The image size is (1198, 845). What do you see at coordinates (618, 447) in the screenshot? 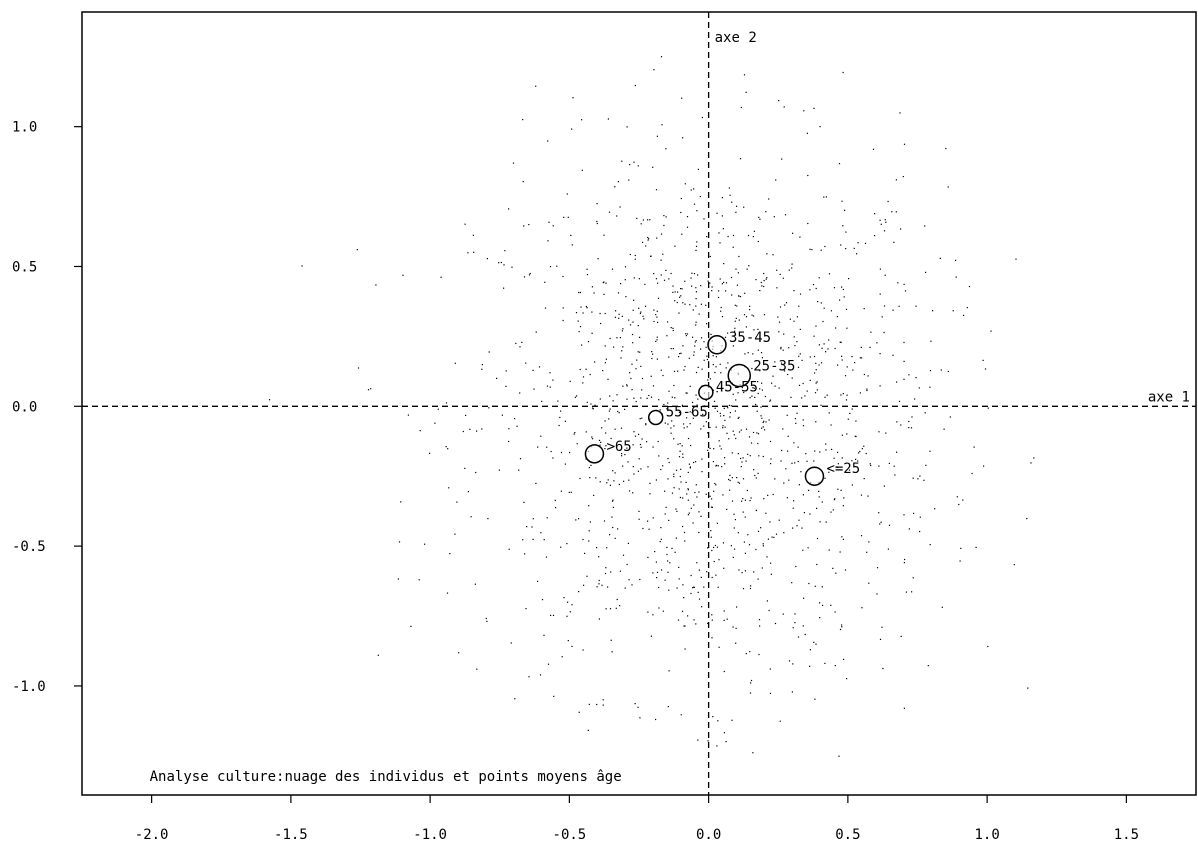
I see `group-mean-label: >65` at bounding box center [618, 447].